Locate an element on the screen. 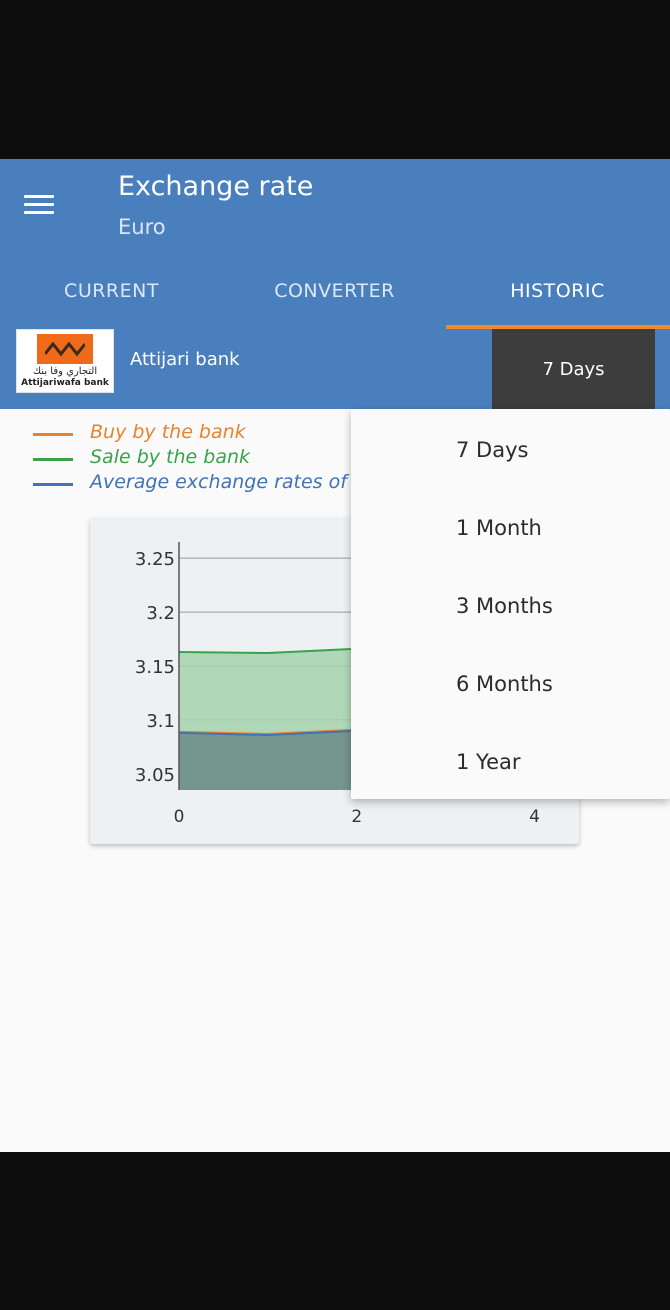 The width and height of the screenshot is (670, 1310). period-option-7-days: 7 Days is located at coordinates (492, 450).